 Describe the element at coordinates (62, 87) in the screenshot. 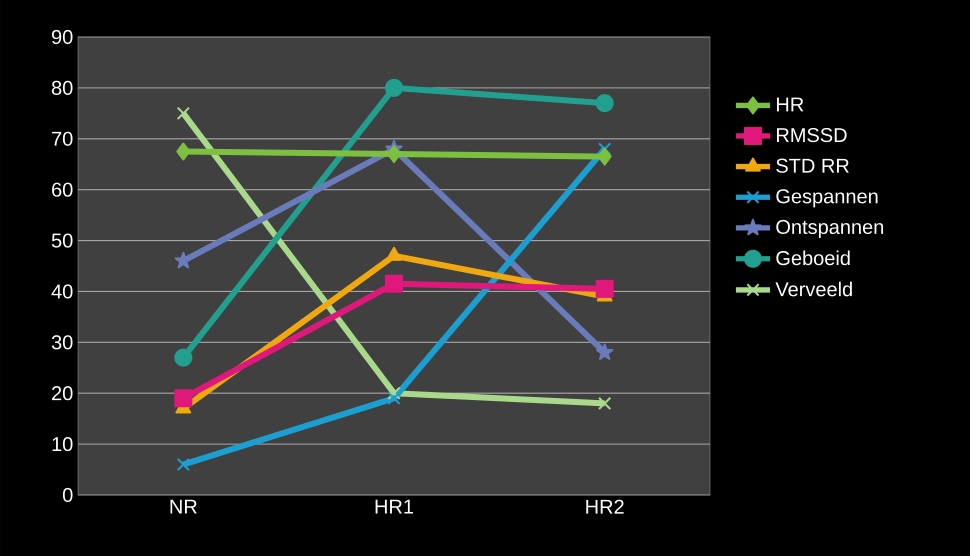

I see `y-tick-label: 80` at that location.